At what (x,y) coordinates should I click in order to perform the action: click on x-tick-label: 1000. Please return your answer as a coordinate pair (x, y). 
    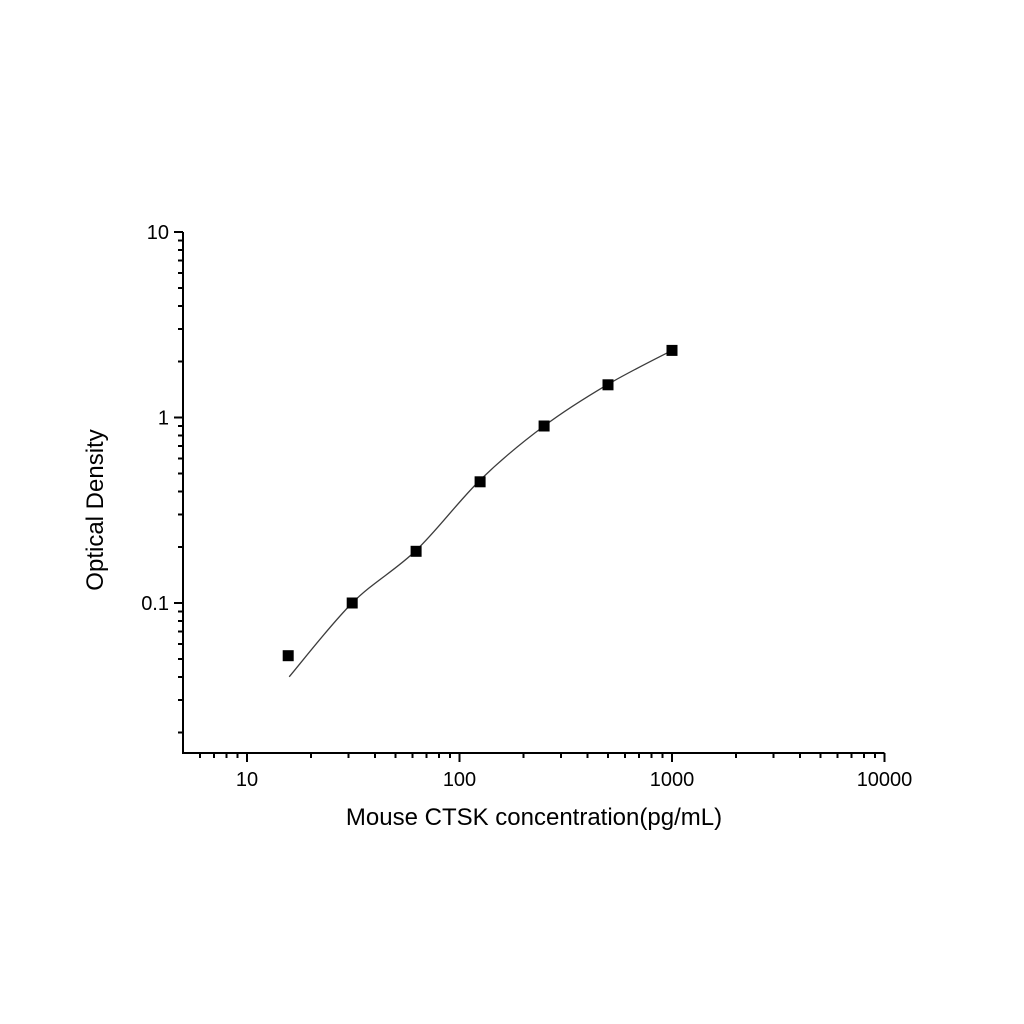
    Looking at the image, I should click on (672, 780).